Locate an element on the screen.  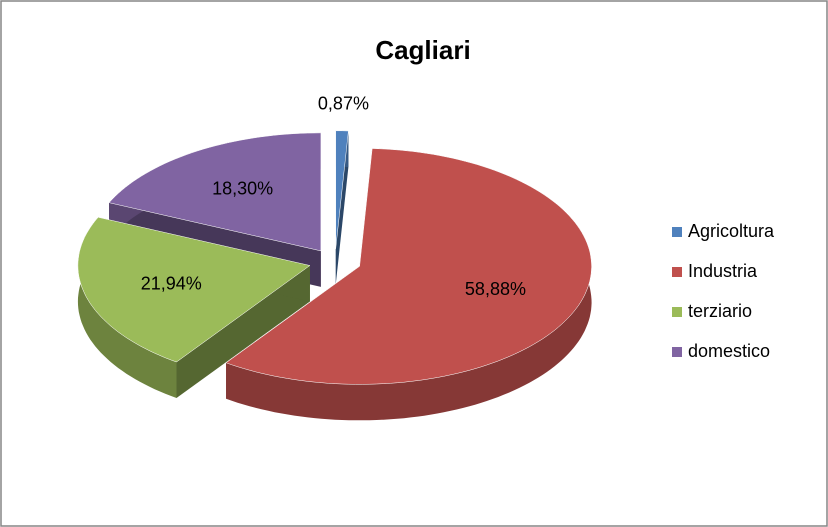
data-label: 18,30% is located at coordinates (242, 188).